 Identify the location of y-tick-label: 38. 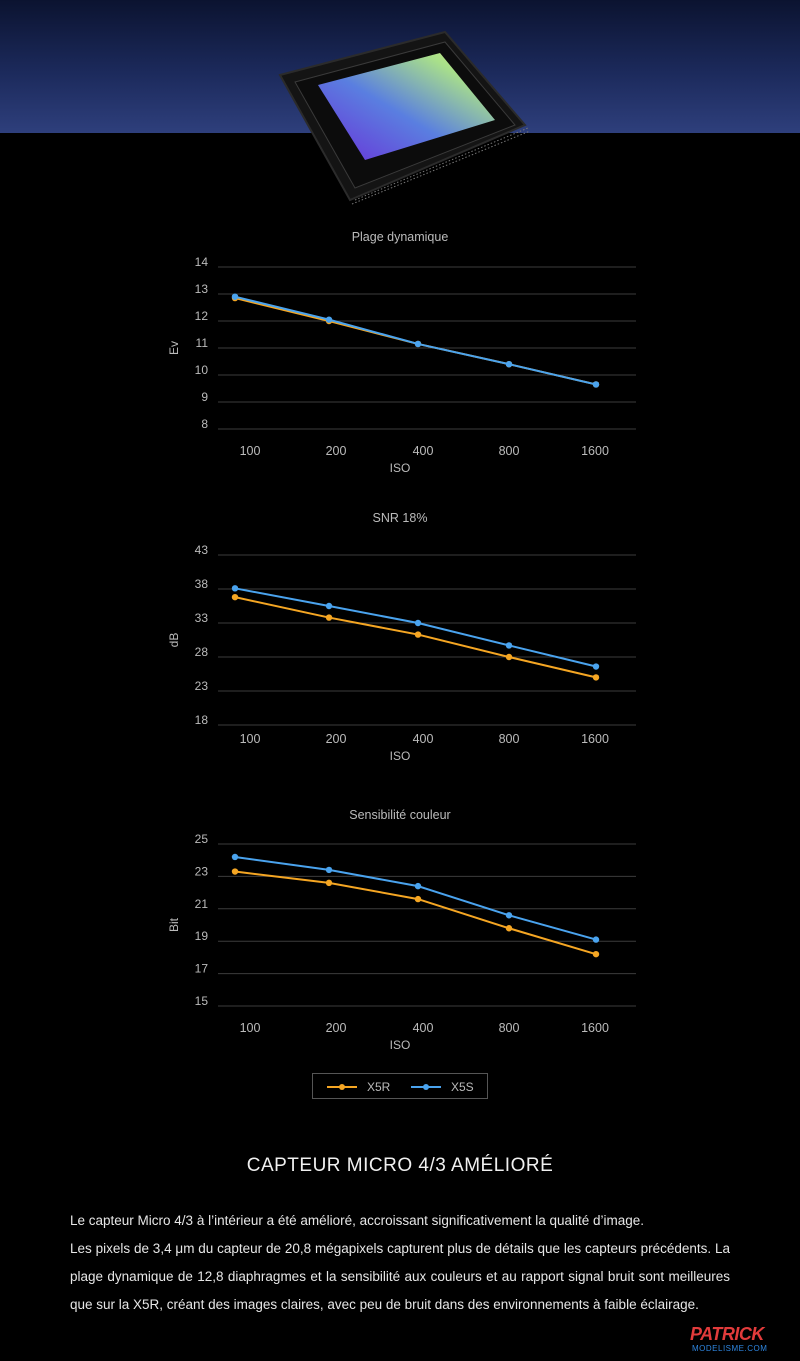
(202, 584).